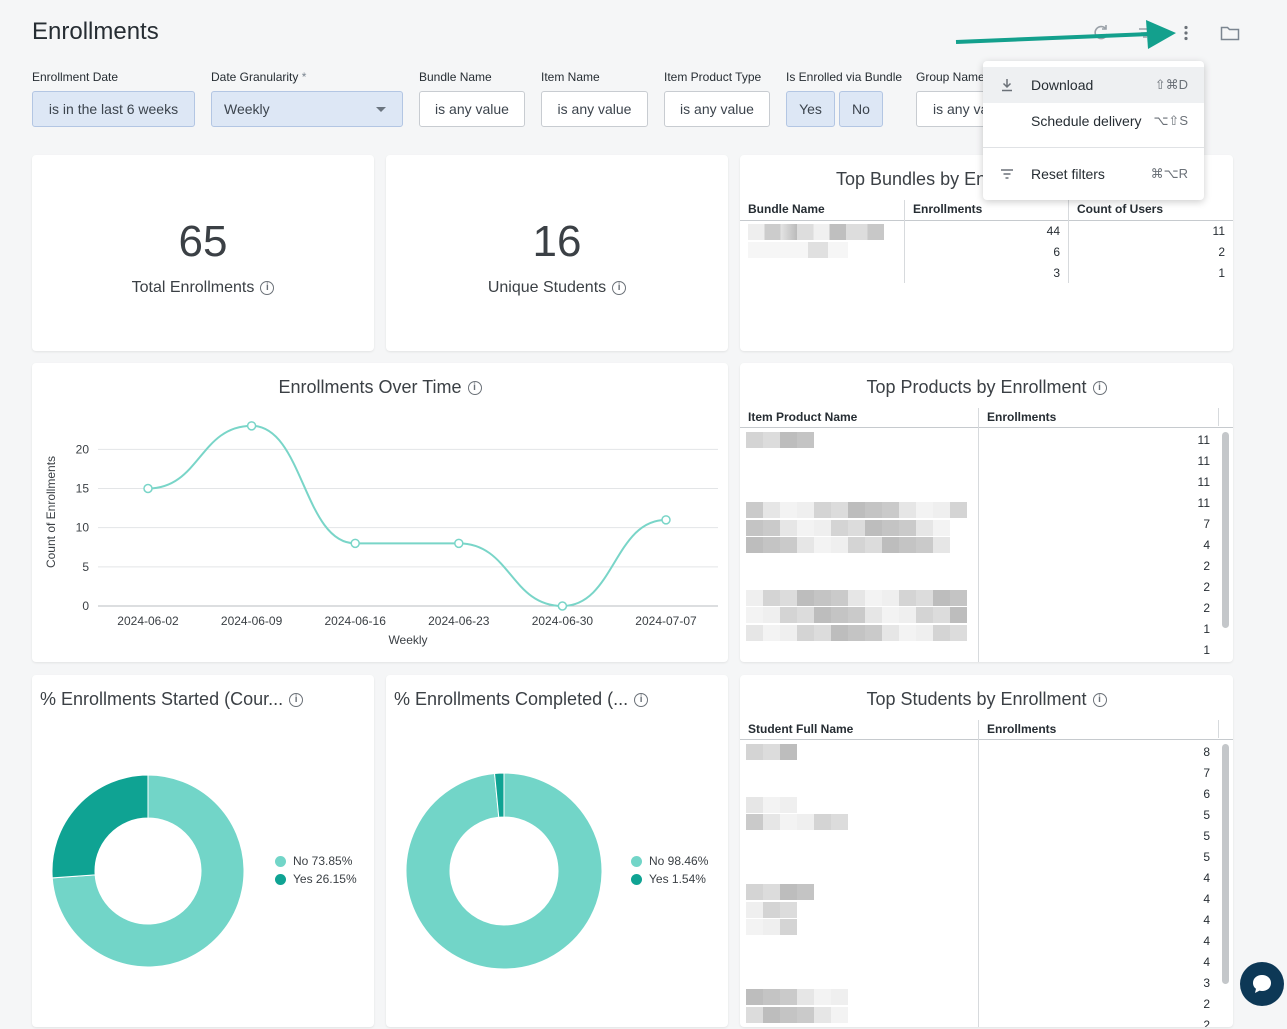 The width and height of the screenshot is (1287, 1029). Describe the element at coordinates (557, 241) in the screenshot. I see `unique-students-value: 16` at that location.